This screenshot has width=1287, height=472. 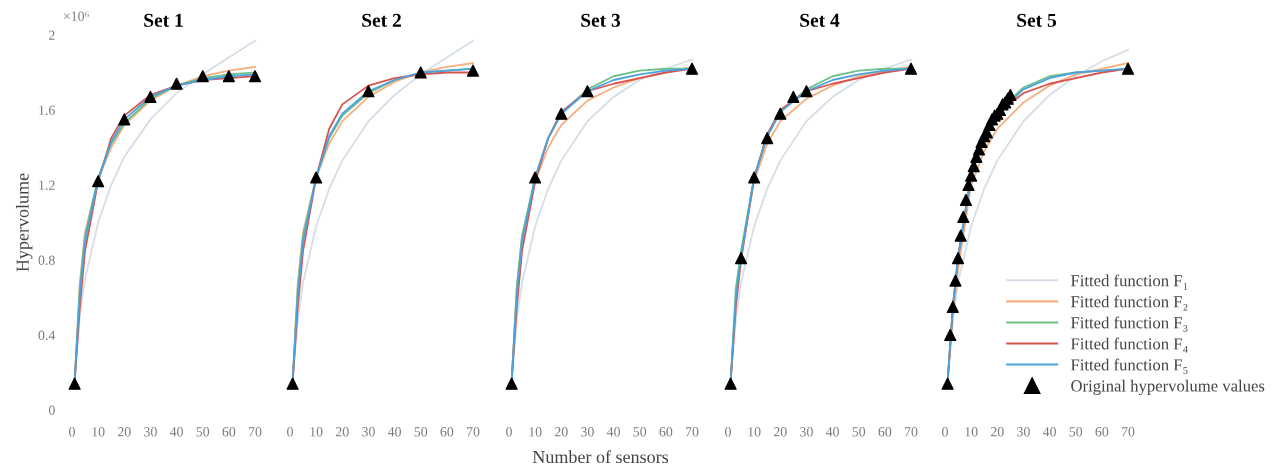 I want to click on chart-title: Set 3, so click(x=601, y=20).